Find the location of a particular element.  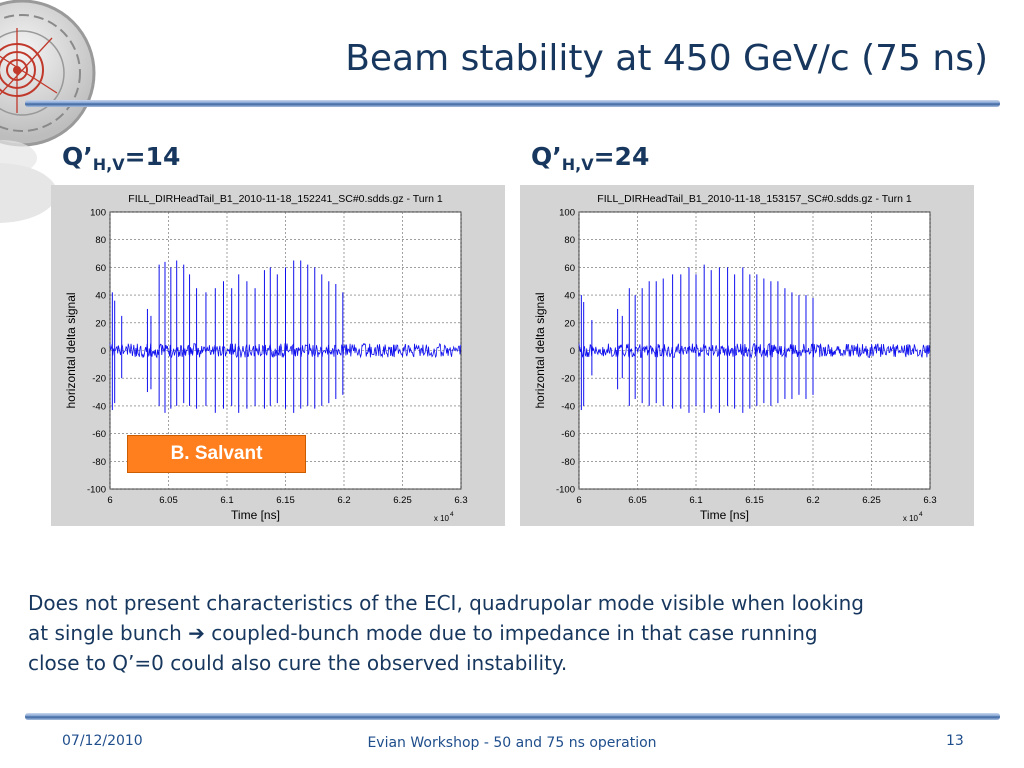

logo-graphic is located at coordinates (48, 111).